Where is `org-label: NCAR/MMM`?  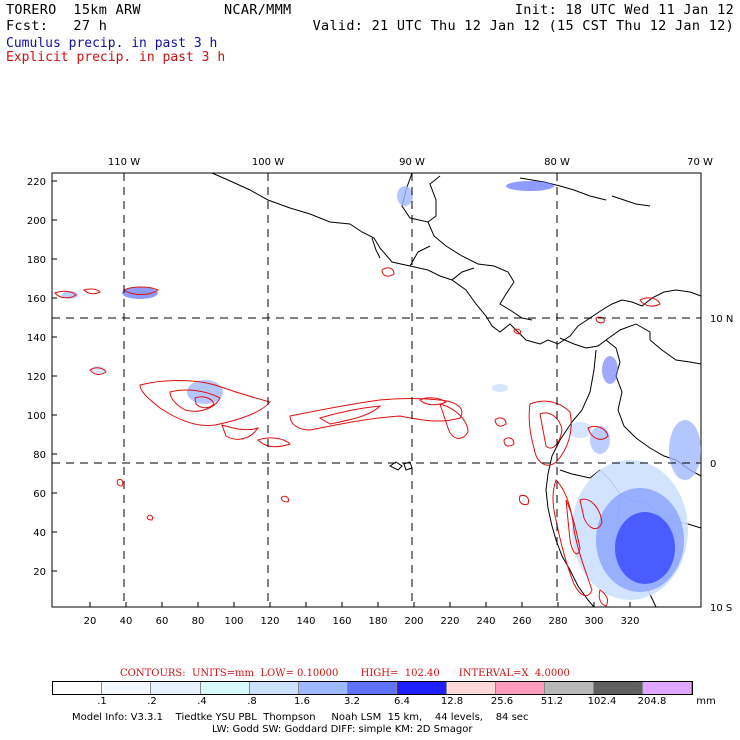
org-label: NCAR/MMM is located at coordinates (258, 10).